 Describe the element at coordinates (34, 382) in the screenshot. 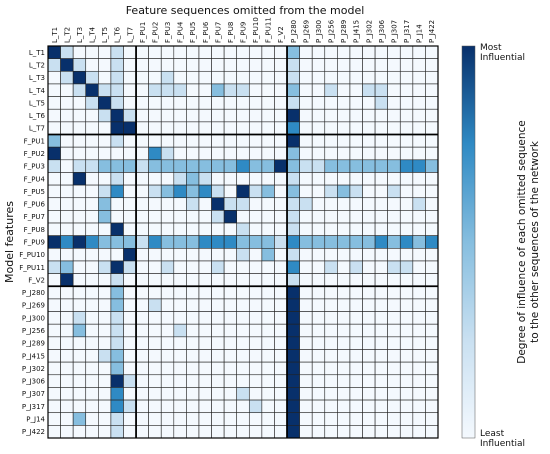

I see `row-tick-label: P_J306` at that location.